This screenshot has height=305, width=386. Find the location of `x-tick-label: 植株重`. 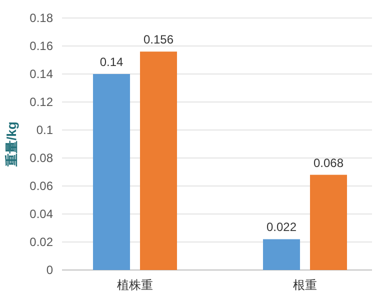

x-tick-label: 植株重 is located at coordinates (135, 285).